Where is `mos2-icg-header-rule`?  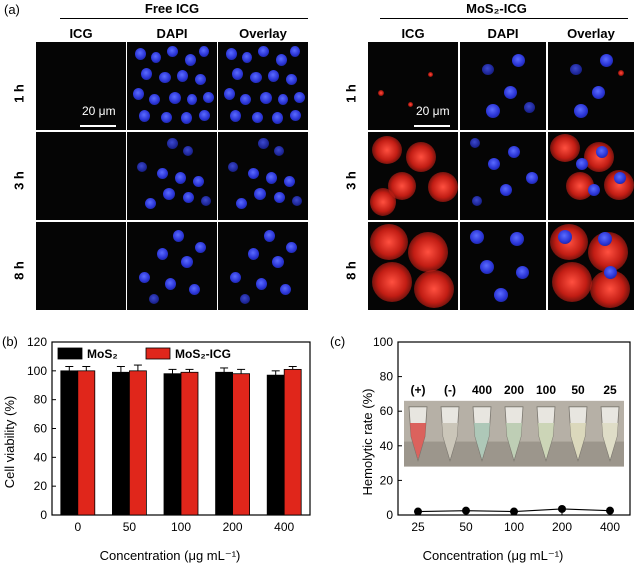
mos2-icg-header-rule is located at coordinates (504, 18).